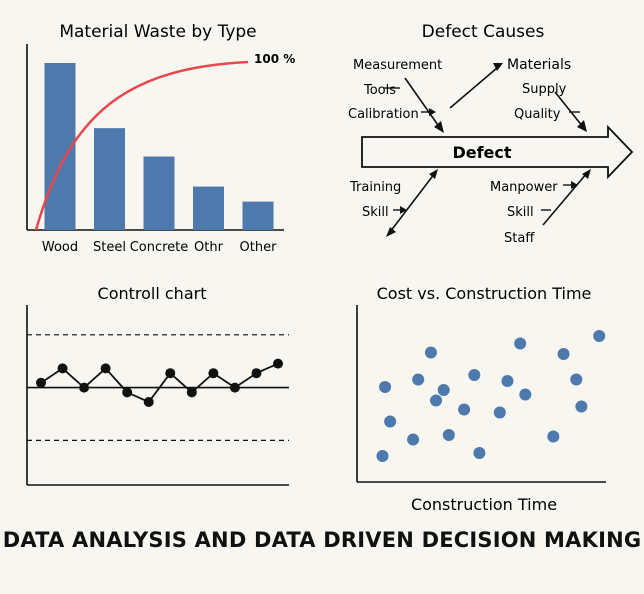 The height and width of the screenshot is (594, 644). Describe the element at coordinates (484, 293) in the screenshot. I see `chart-title: Cost vs. Construction Time` at that location.